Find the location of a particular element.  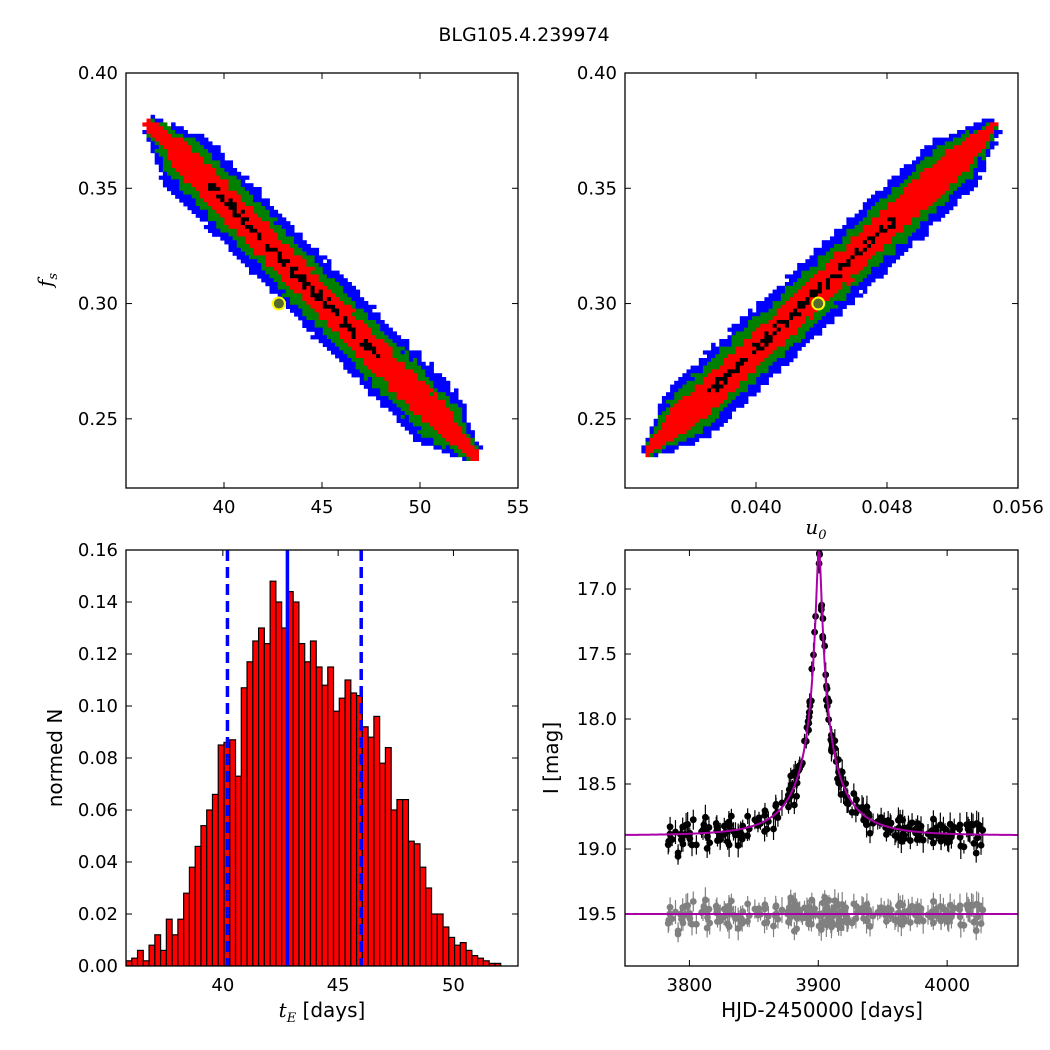

residual-point is located at coordinates (944, 917).